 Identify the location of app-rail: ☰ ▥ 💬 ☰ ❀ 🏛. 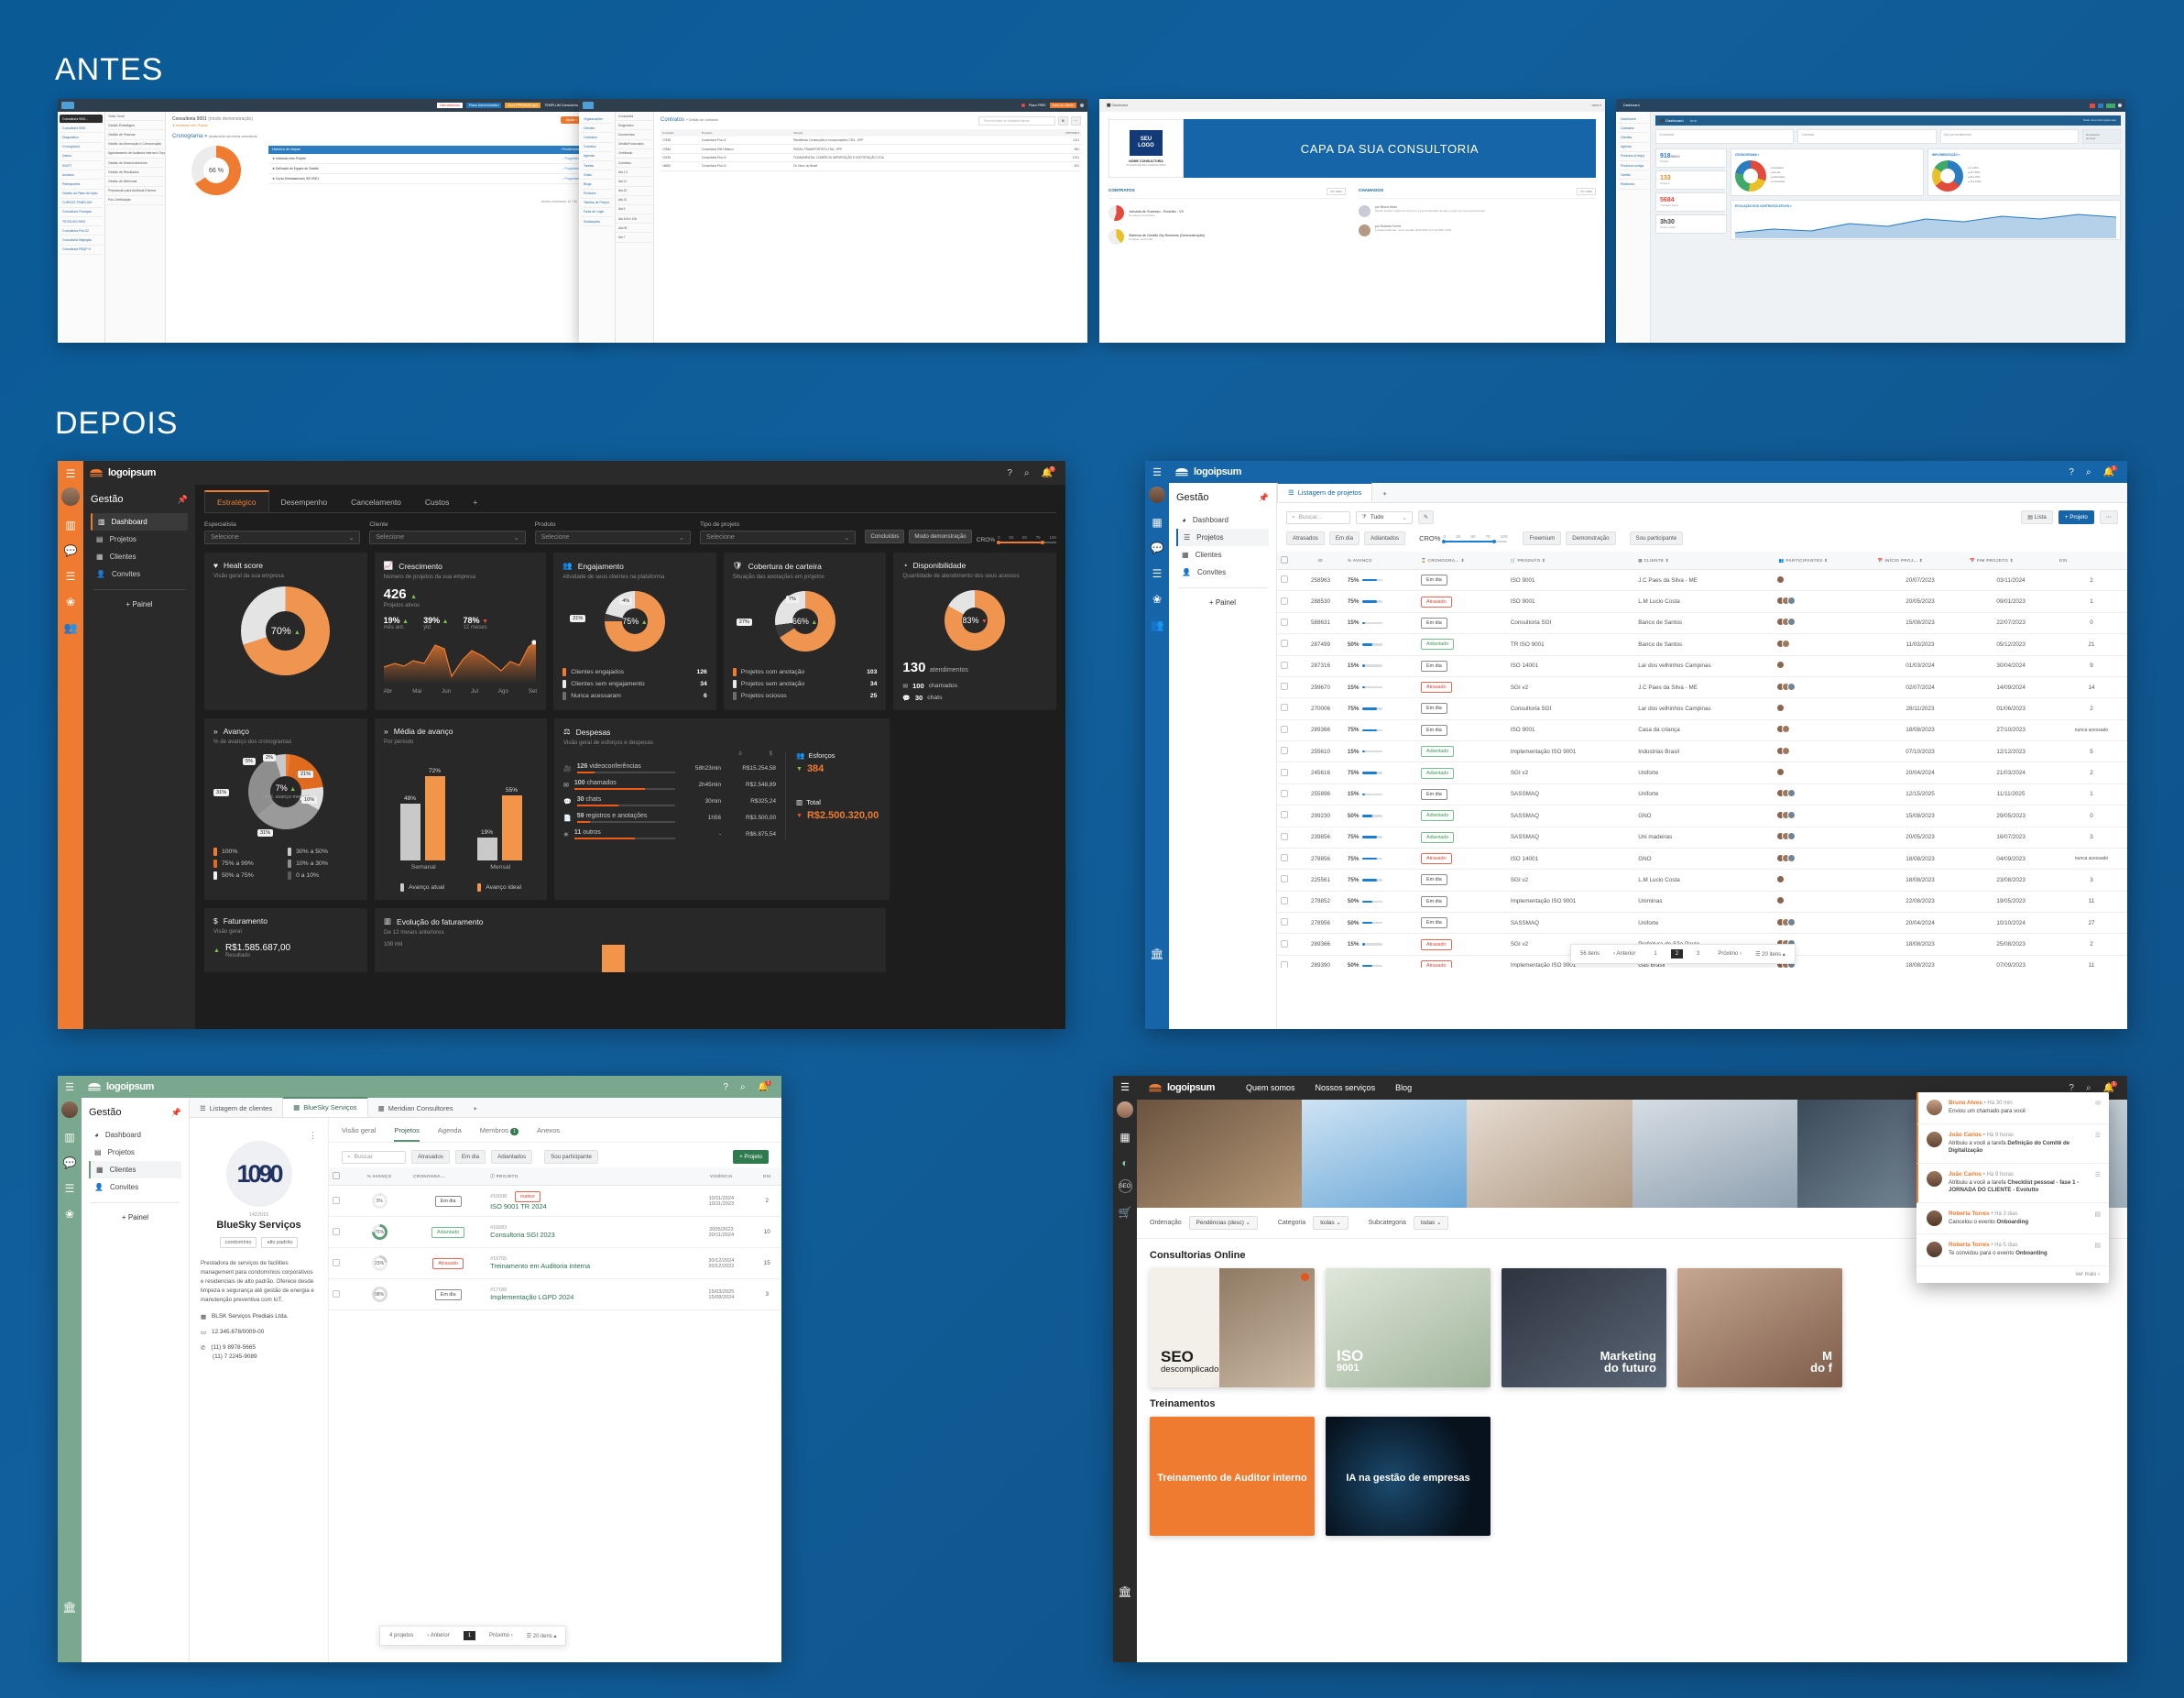
(70, 1369).